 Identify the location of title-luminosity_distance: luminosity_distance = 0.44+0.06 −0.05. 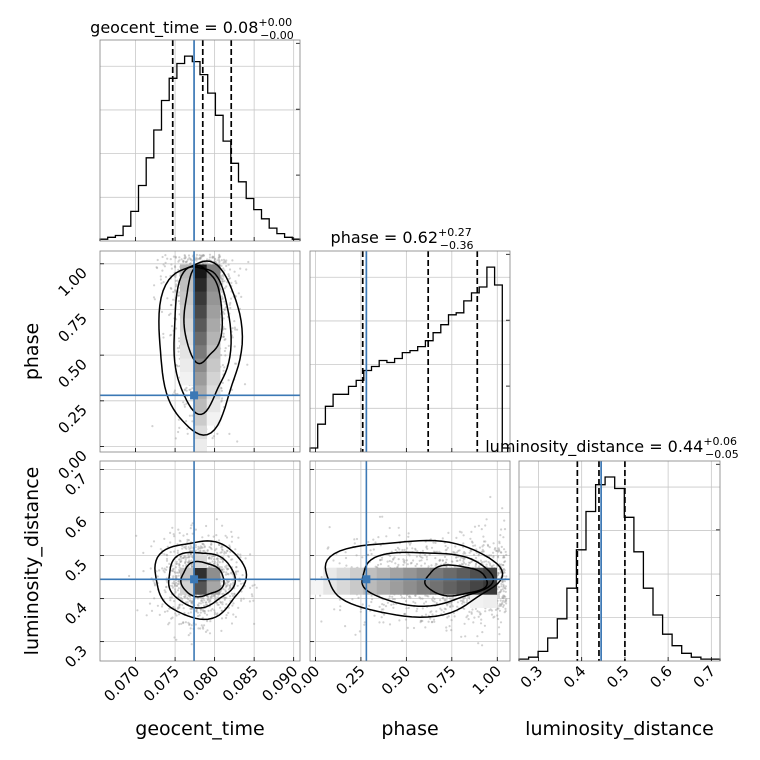
(612, 448).